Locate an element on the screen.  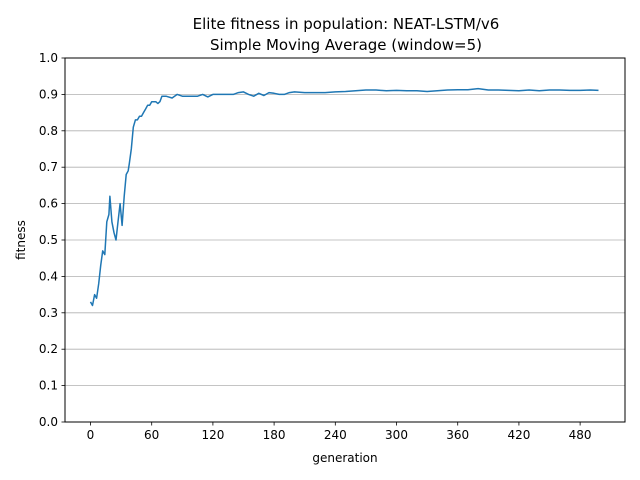
x-axis-ticks: 0 60 120 180 240 300 360 420 480 is located at coordinates (339, 432).